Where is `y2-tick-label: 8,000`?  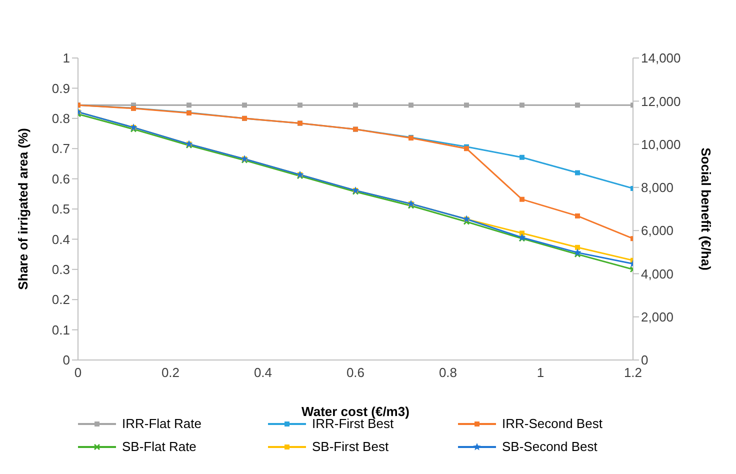 y2-tick-label: 8,000 is located at coordinates (657, 188).